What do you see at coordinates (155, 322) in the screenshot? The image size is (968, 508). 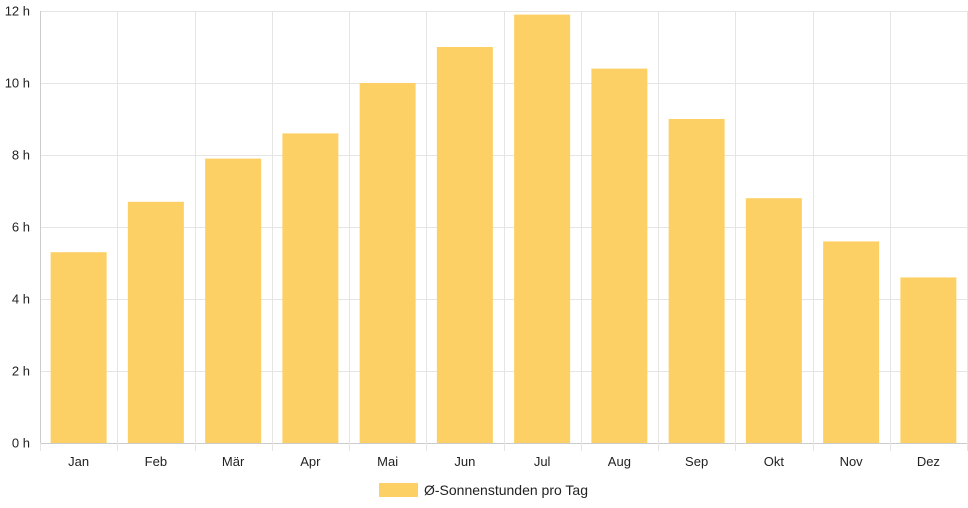 I see `bar-Feb` at bounding box center [155, 322].